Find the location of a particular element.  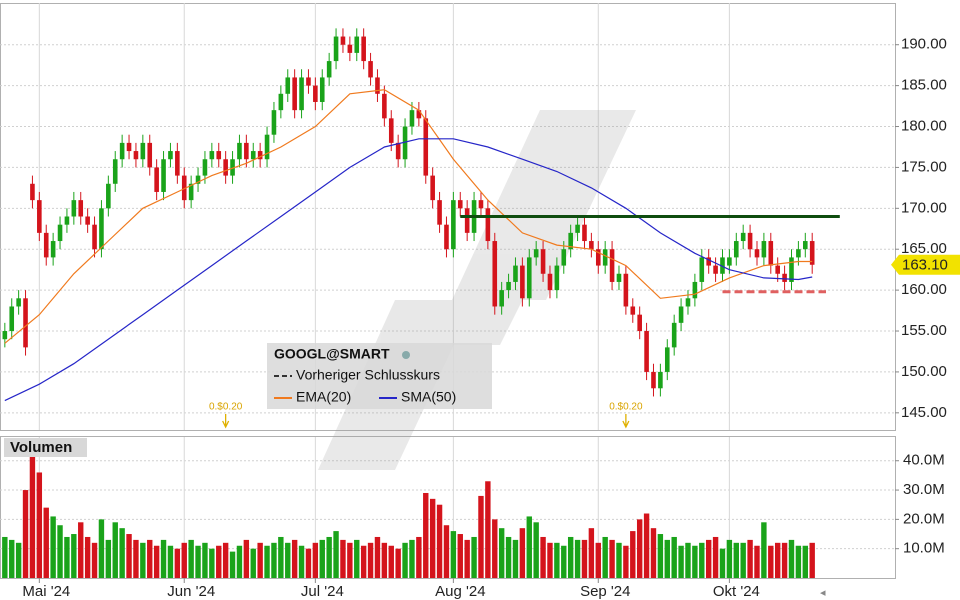

x-tick-label: Jul '24 is located at coordinates (322, 591).